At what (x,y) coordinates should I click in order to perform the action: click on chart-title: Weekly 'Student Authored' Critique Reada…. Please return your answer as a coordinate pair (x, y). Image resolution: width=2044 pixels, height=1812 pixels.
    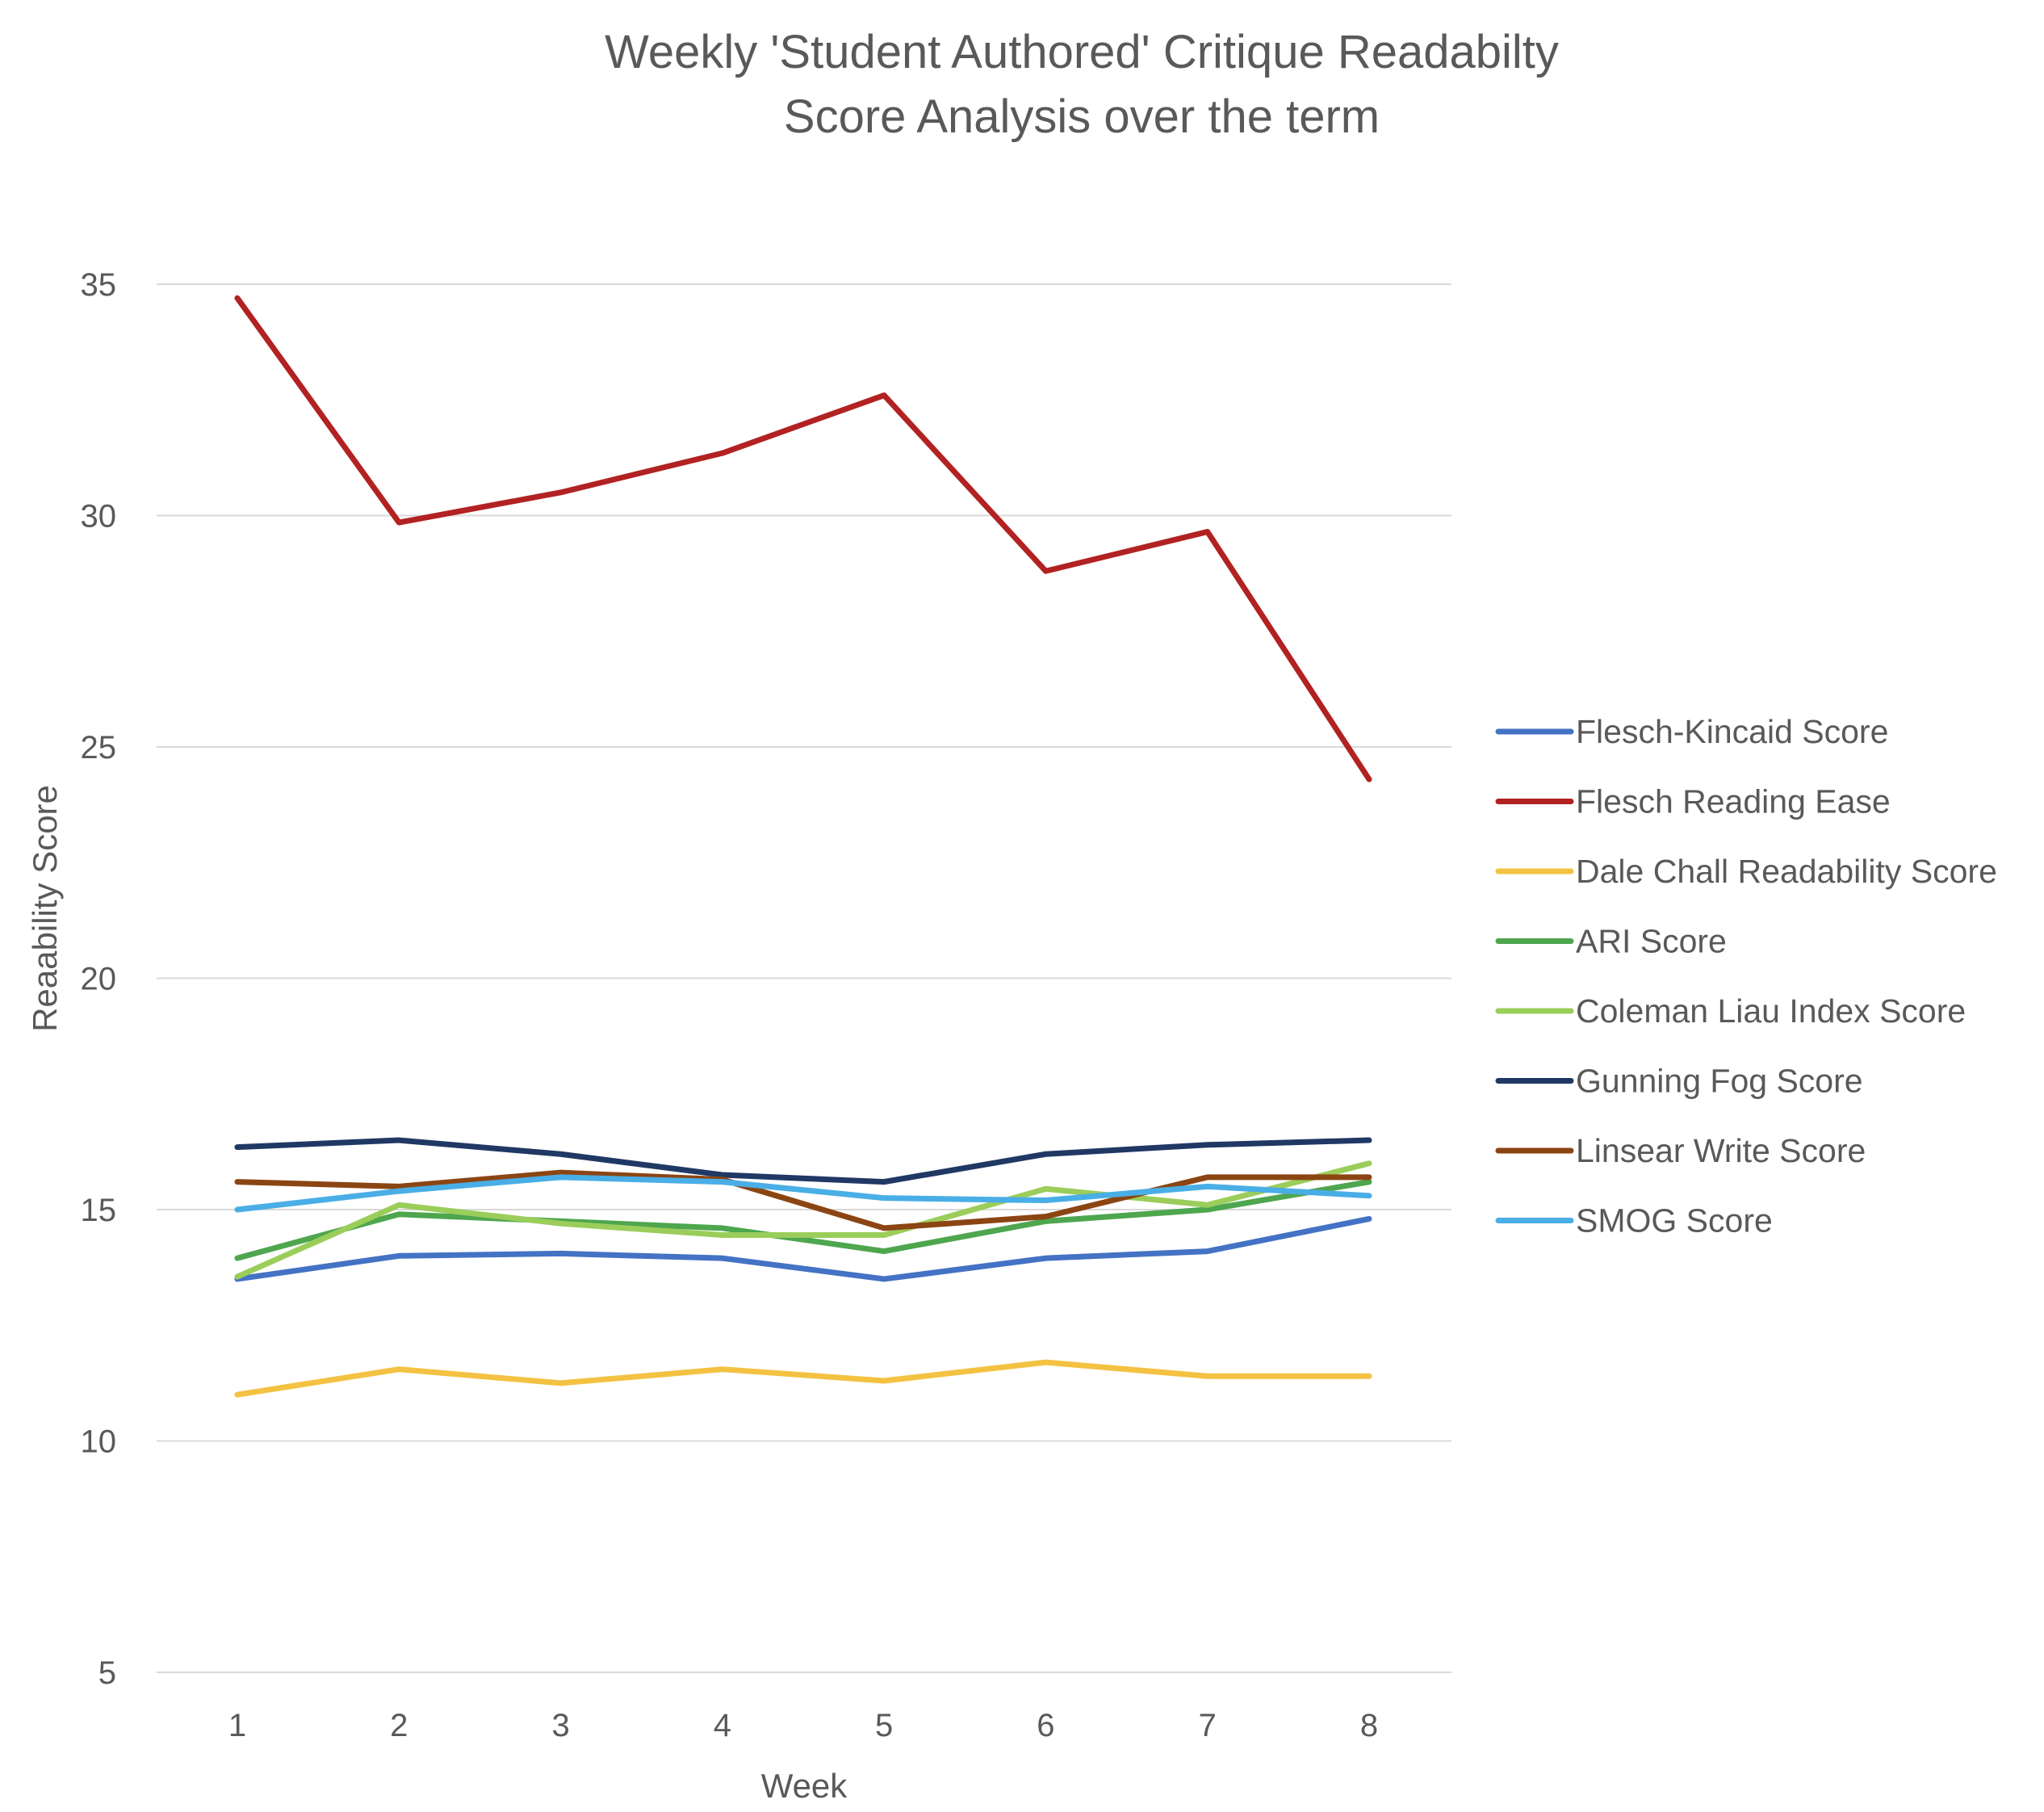
    Looking at the image, I should click on (1082, 85).